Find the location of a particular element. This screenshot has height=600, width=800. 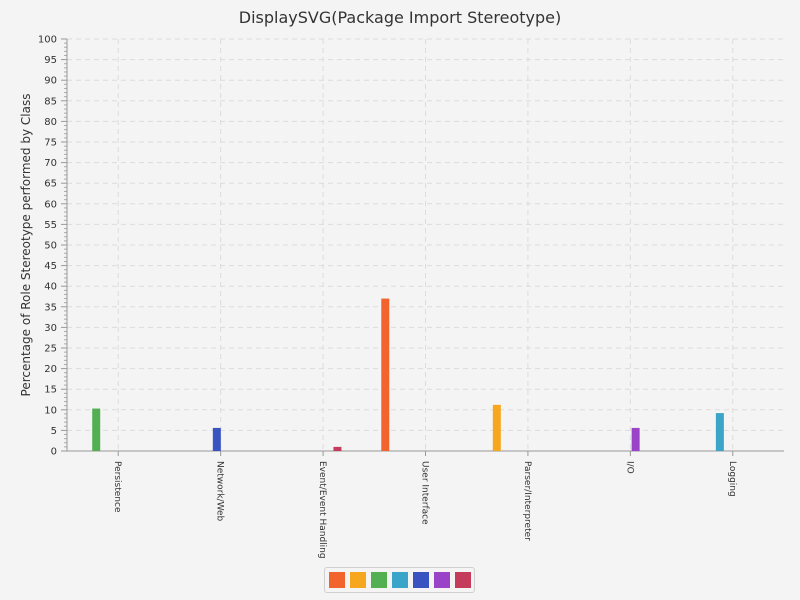

y-tick-label: 5 is located at coordinates (54, 431).